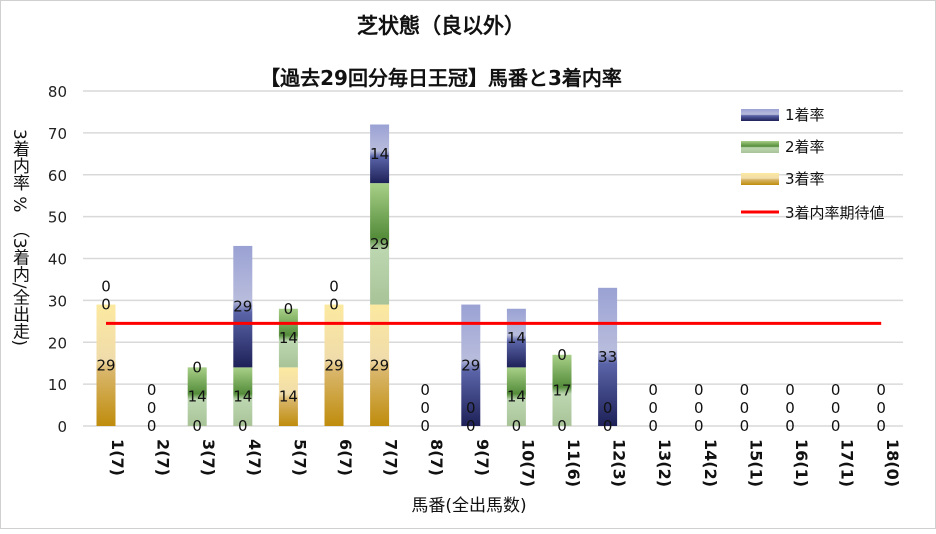 Image resolution: width=936 pixels, height=534 pixels. I want to click on x-tick-label: 10(7), so click(527, 463).